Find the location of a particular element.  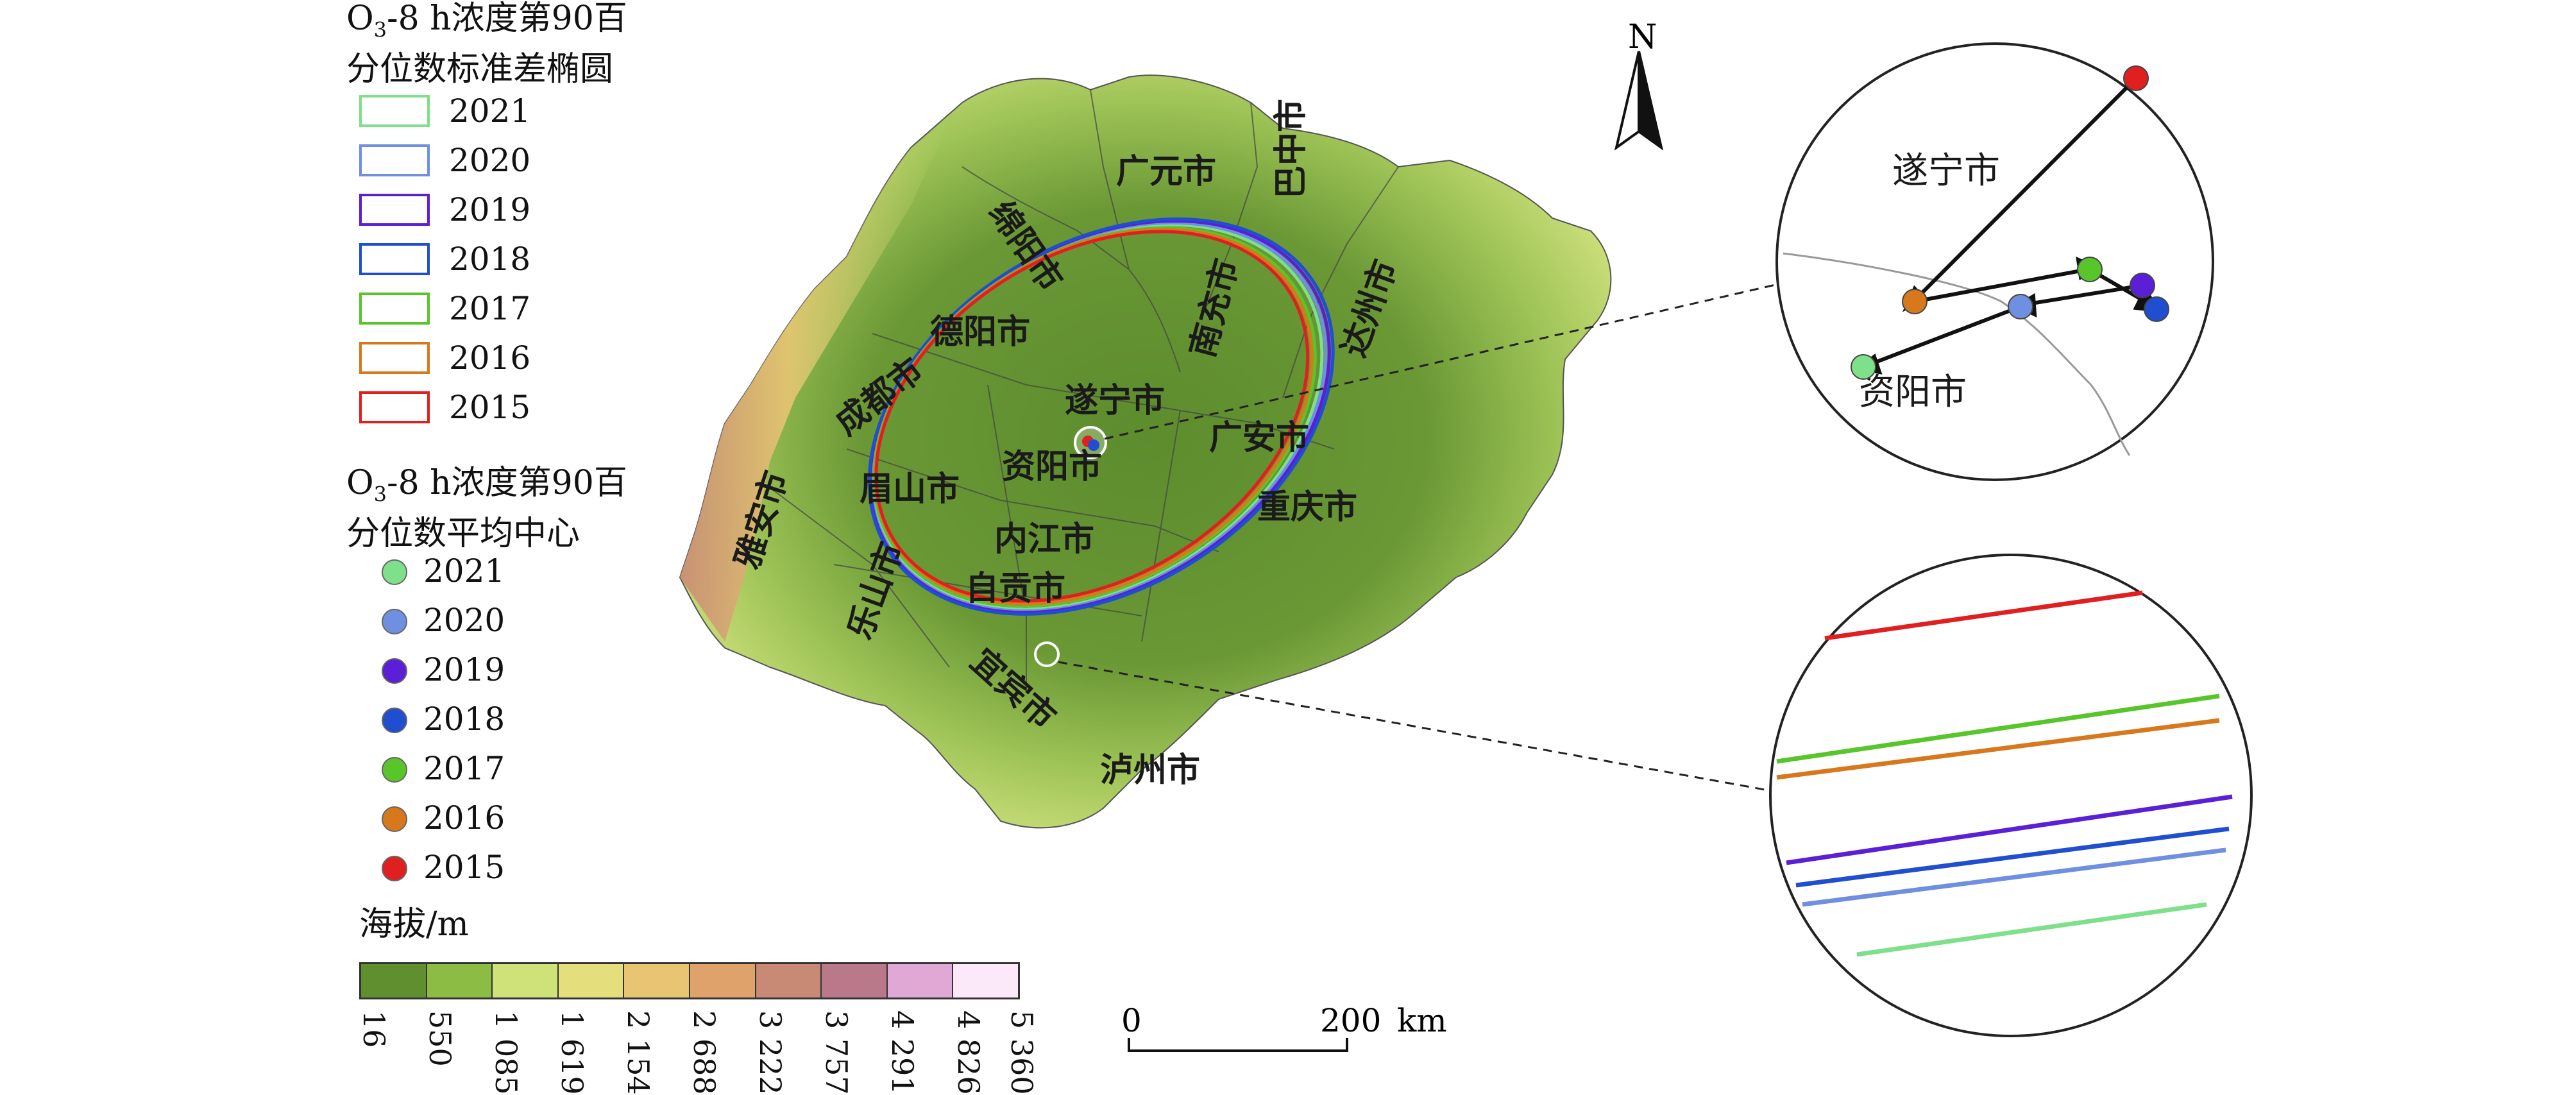

legend-ellipse-swatch-2019 is located at coordinates (394, 210).